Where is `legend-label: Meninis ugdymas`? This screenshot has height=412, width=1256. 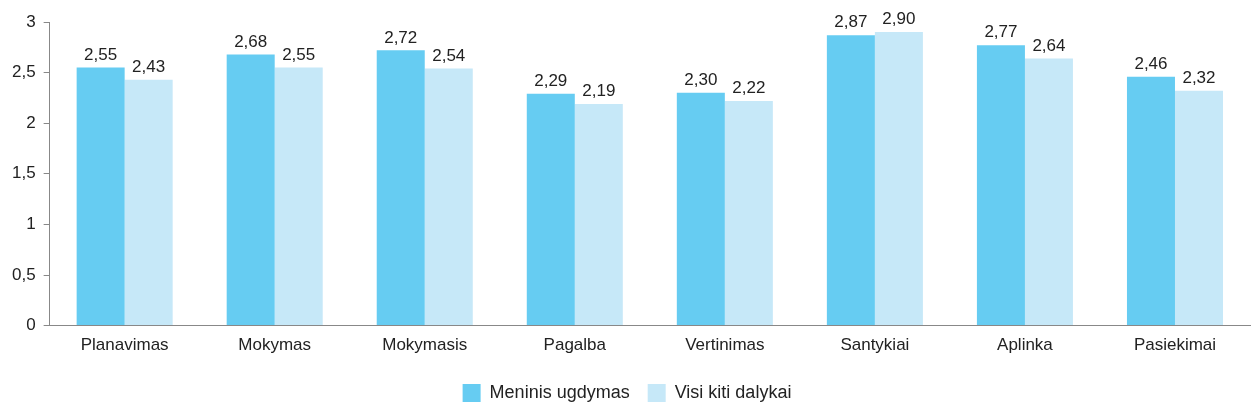
legend-label: Meninis ugdymas is located at coordinates (559, 391).